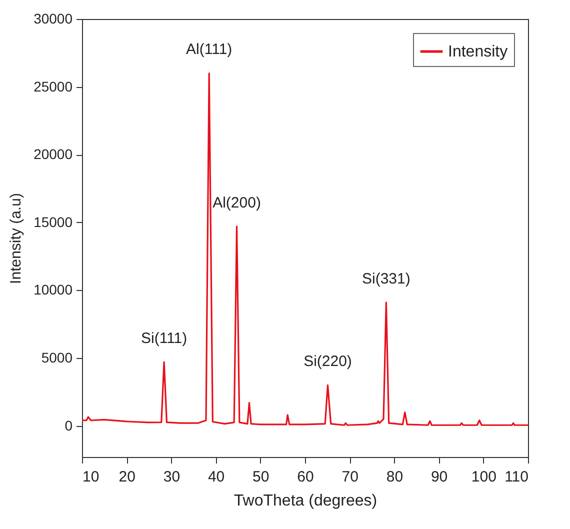 The image size is (570, 529). What do you see at coordinates (516, 477) in the screenshot?
I see `x-tick-label: 110` at bounding box center [516, 477].